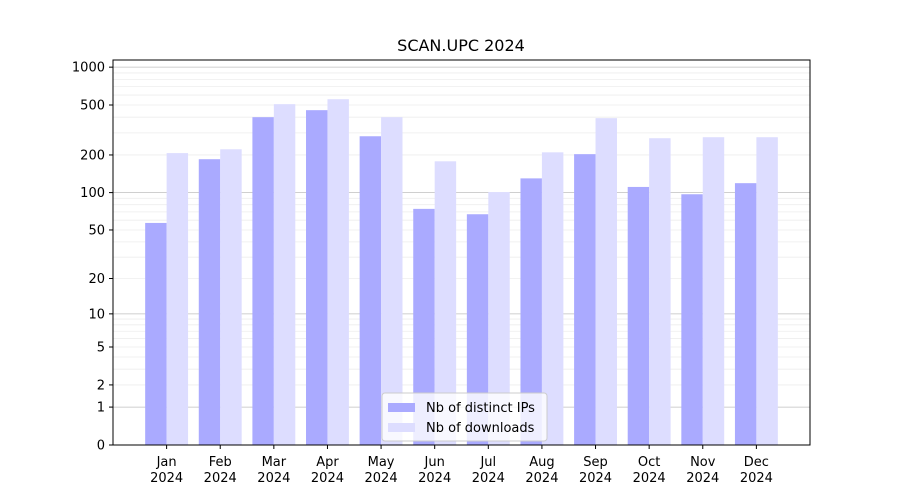 The image size is (900, 500). I want to click on x-tick-label: May 2024, so click(381, 470).